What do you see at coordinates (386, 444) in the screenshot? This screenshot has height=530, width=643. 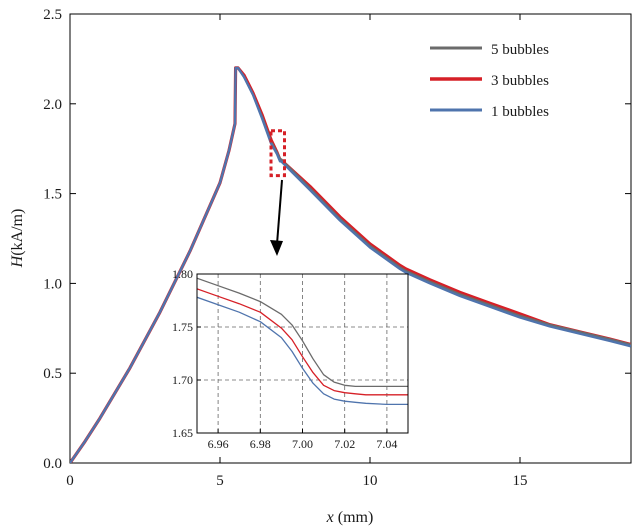 I see `inset-x-tick-label: 7.04` at bounding box center [386, 444].